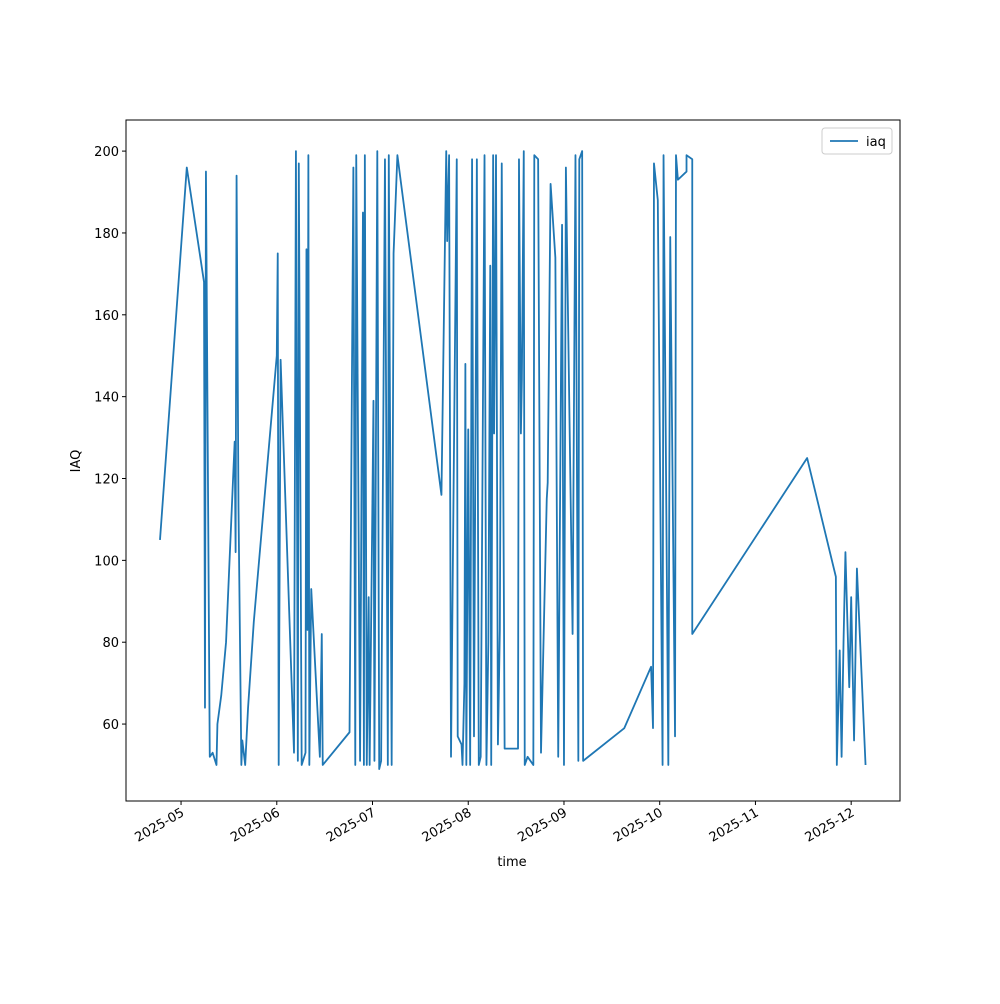 This screenshot has height=1004, width=1000. I want to click on y-tick-label: 60, so click(110, 725).